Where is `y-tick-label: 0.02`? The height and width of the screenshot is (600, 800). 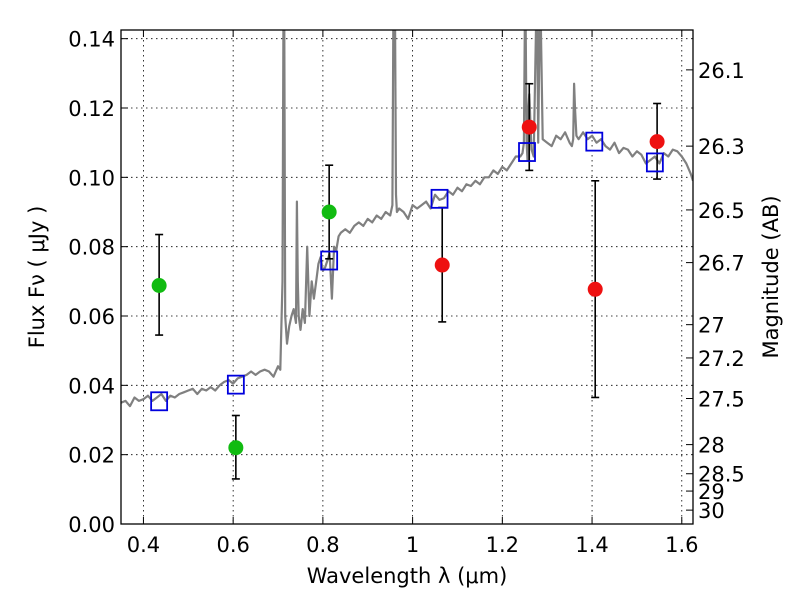 y-tick-label: 0.02 is located at coordinates (91, 456).